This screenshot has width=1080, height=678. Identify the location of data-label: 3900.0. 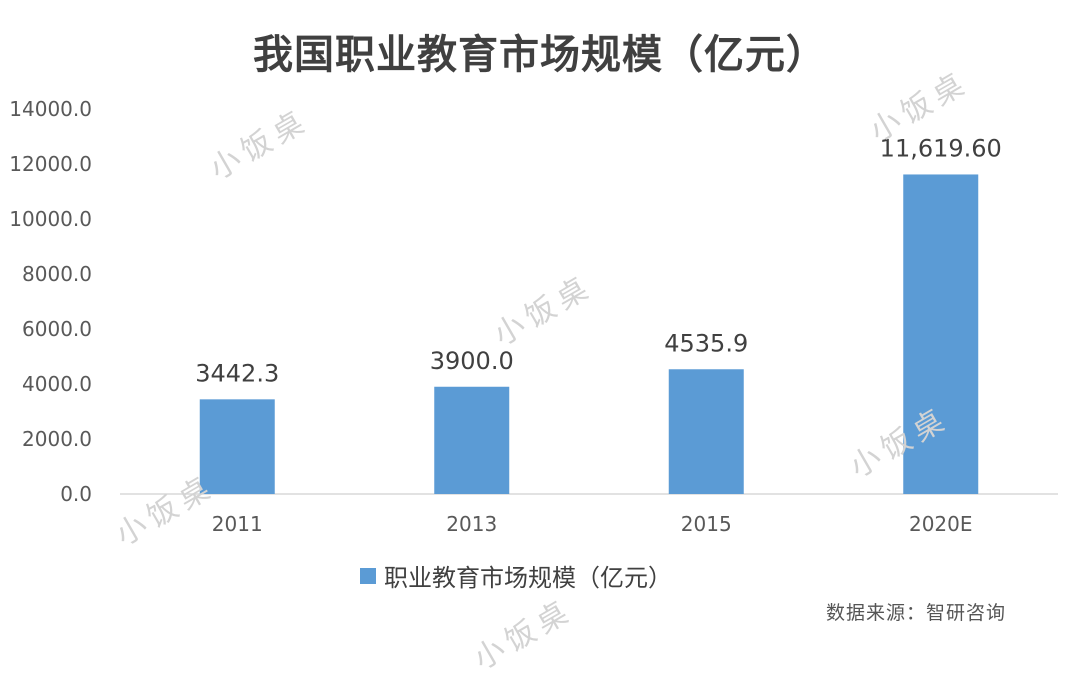
(472, 361).